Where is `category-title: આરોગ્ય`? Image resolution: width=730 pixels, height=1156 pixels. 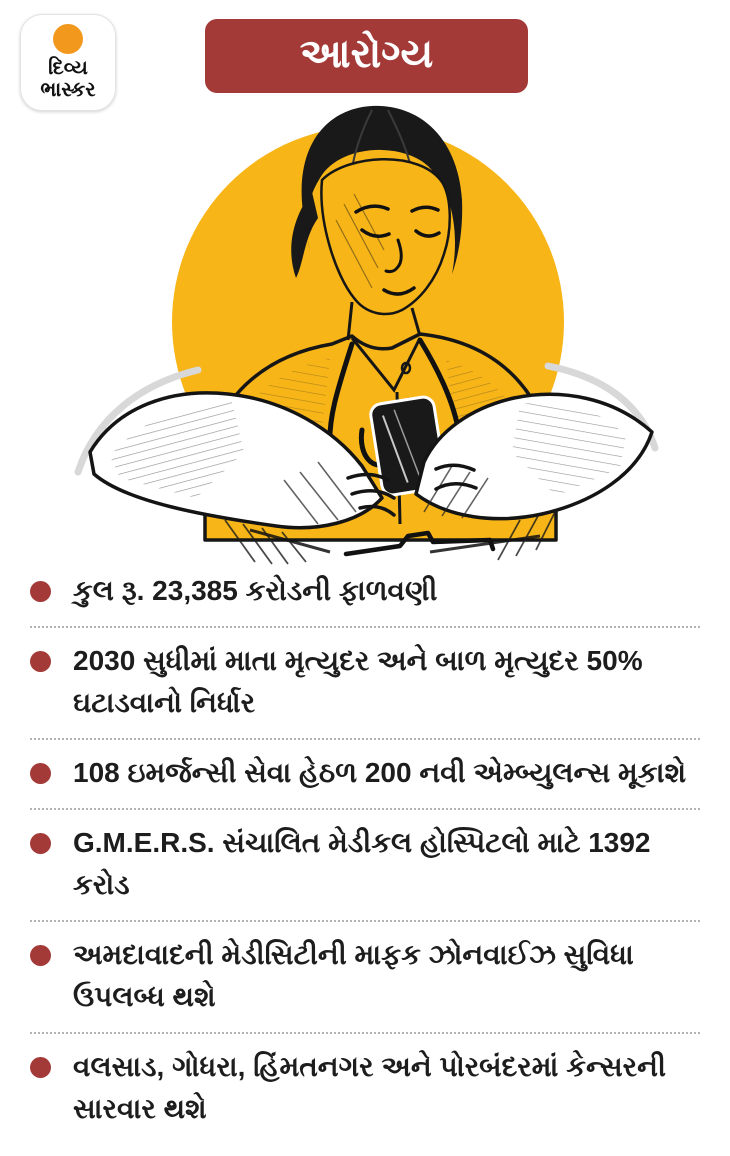
category-title: આરોગ્ય is located at coordinates (366, 54).